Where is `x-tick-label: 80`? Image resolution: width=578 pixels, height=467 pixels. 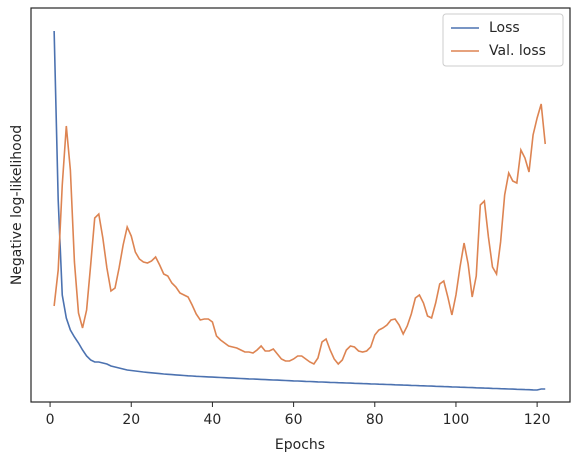 x-tick-label: 80 is located at coordinates (375, 420).